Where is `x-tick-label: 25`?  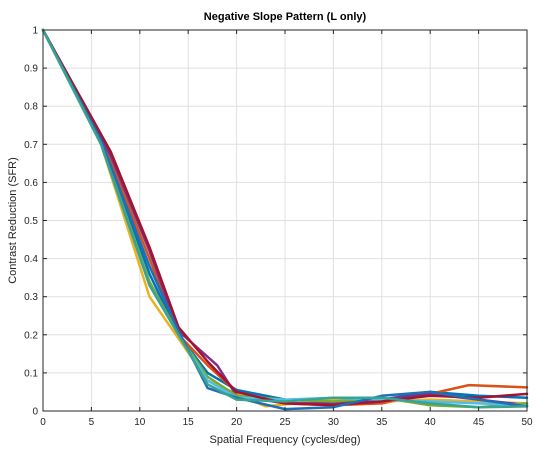
x-tick-label: 25 is located at coordinates (285, 422).